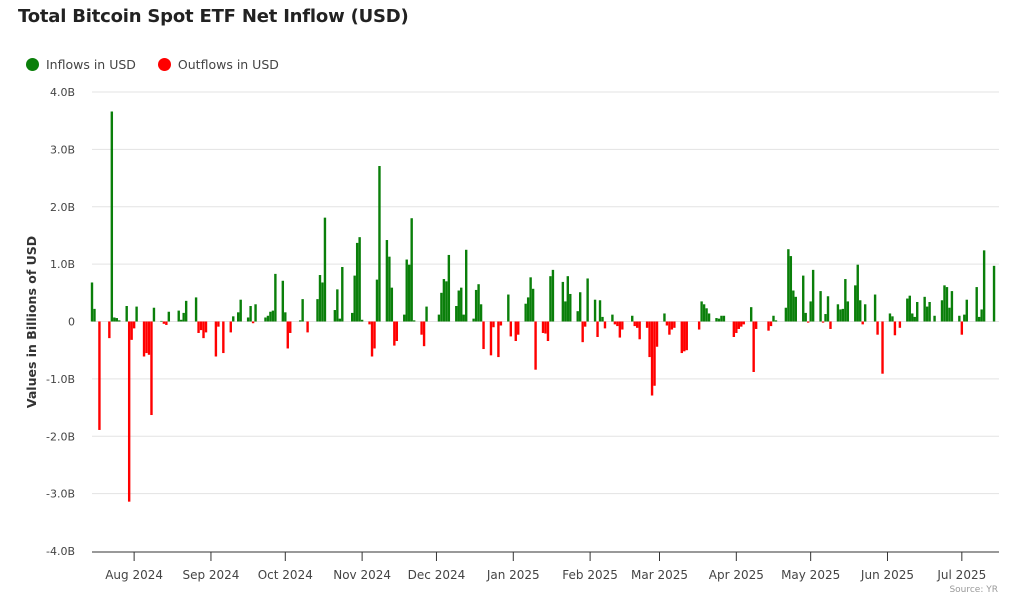  What do you see at coordinates (60, 379) in the screenshot?
I see `y-tick-label: -1.0B` at bounding box center [60, 379].